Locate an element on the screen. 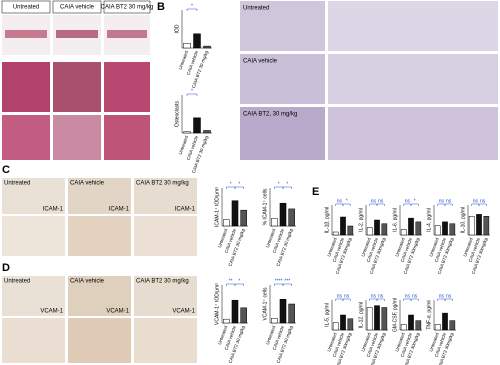 This screenshot has width=500, height=365. y-axis-label: GM-CSF, pg/ml is located at coordinates (395, 315).